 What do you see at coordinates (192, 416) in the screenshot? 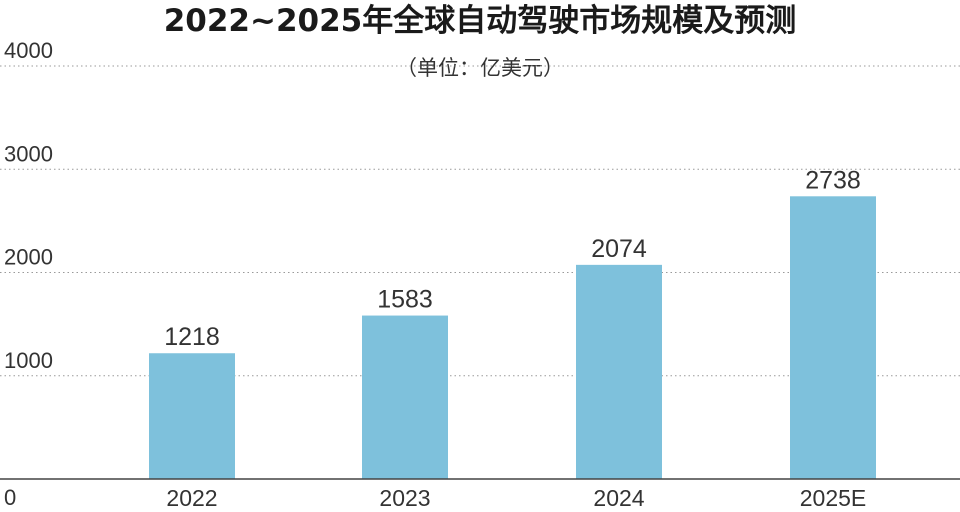
I see `bar-2022` at bounding box center [192, 416].